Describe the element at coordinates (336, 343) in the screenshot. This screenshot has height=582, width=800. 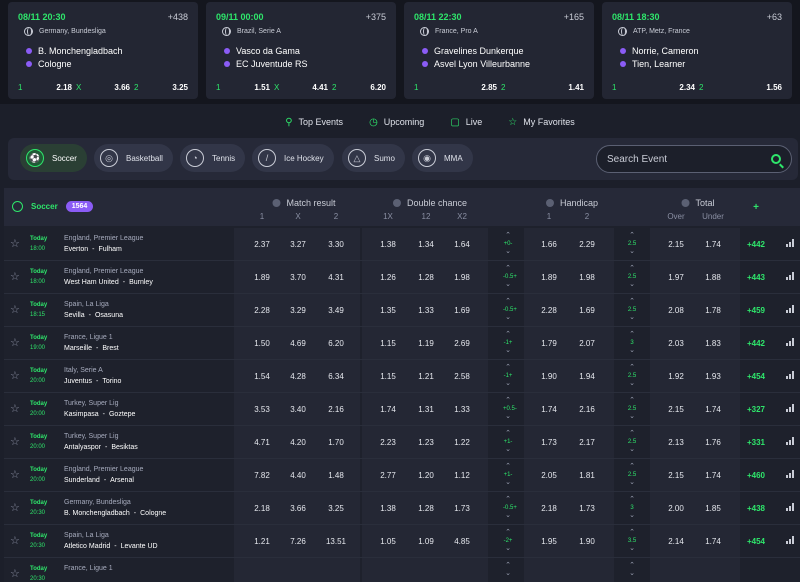
I see `match-result-odd: 6.20` at that location.